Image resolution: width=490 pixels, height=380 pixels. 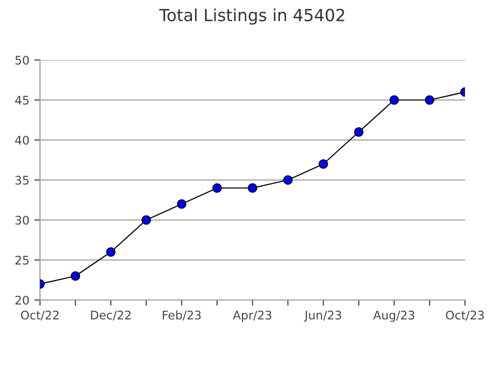 What do you see at coordinates (22, 220) in the screenshot?
I see `y-tick-label: 30` at bounding box center [22, 220].